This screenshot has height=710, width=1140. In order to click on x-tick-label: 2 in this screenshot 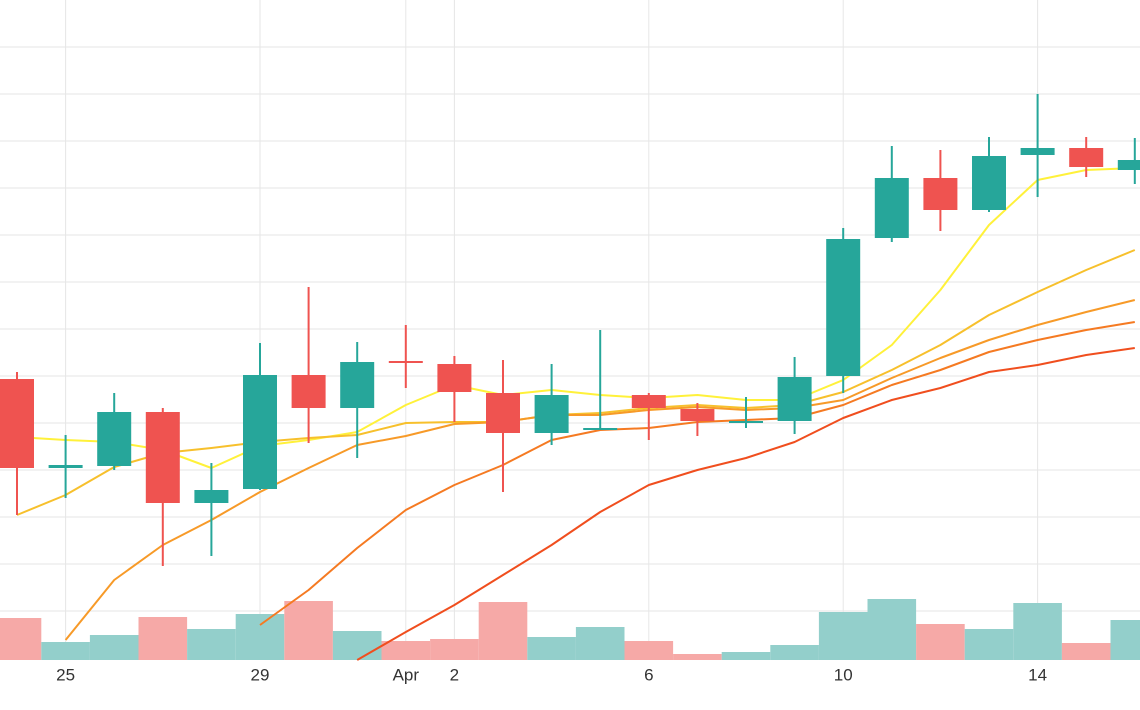, I will do `click(454, 674)`.